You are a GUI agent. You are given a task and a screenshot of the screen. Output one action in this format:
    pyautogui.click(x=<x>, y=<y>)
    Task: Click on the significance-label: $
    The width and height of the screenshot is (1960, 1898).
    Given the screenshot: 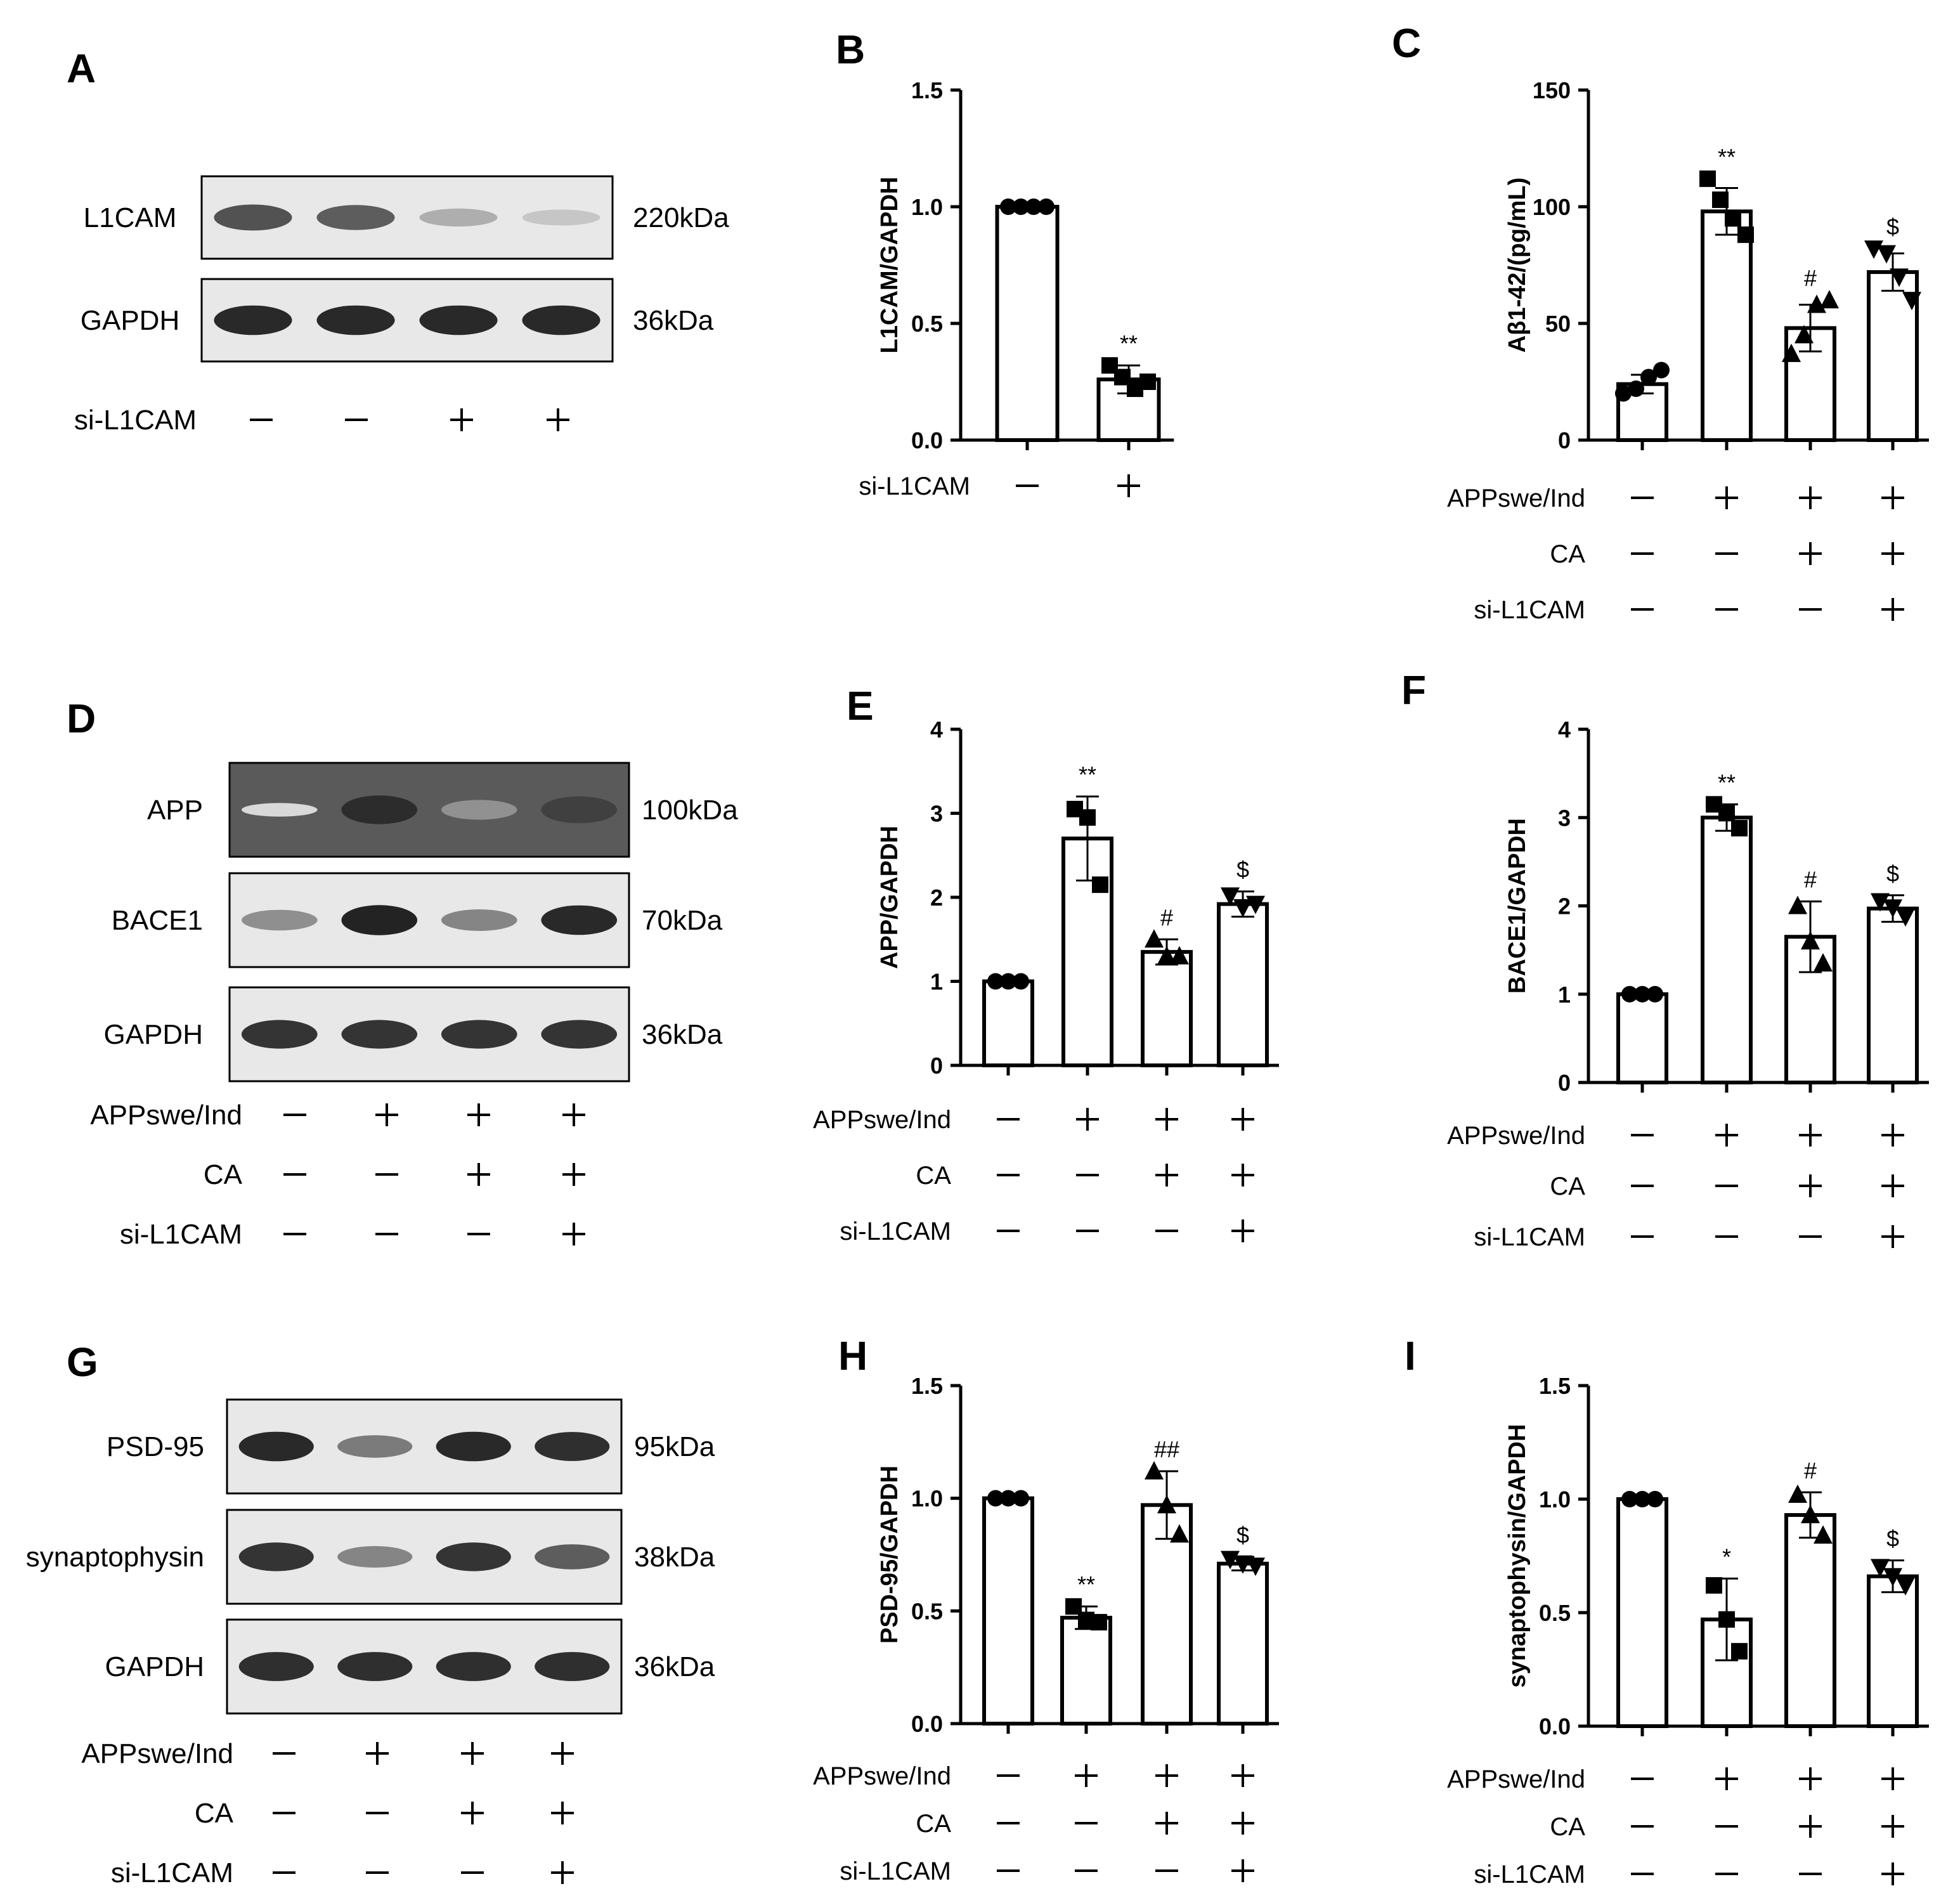 What is the action you would take?
    pyautogui.click(x=1892, y=227)
    